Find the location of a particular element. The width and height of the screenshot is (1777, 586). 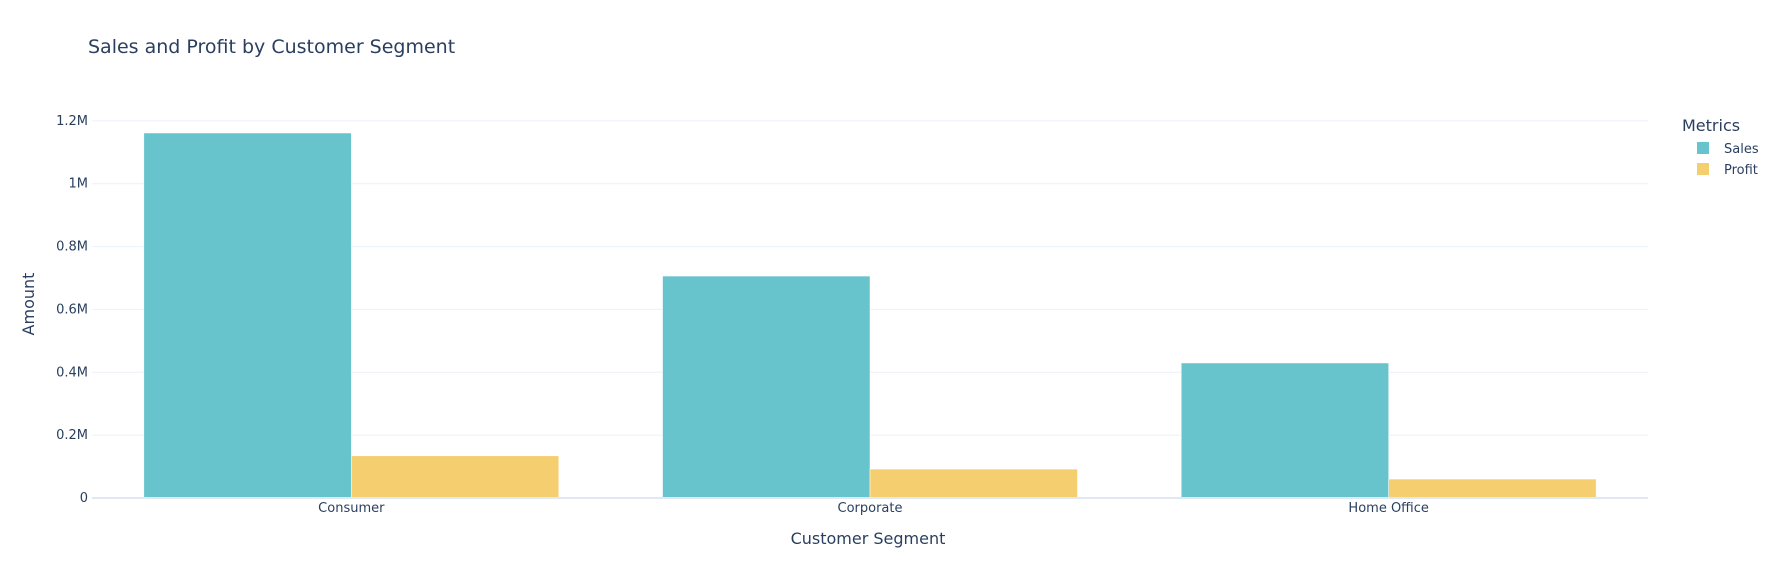

y-tick-label: 0.2M is located at coordinates (72, 435).